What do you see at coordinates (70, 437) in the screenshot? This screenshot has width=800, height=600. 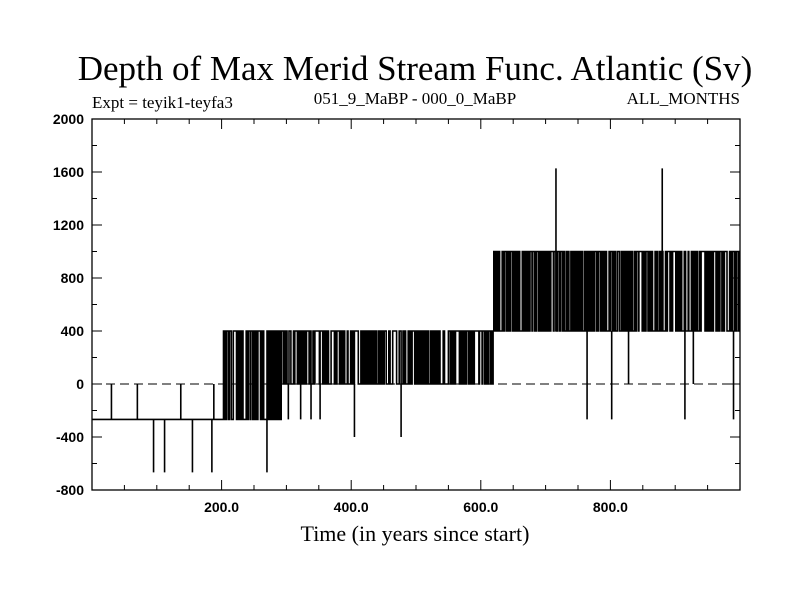 I see `y-tick-label: -400` at bounding box center [70, 437].